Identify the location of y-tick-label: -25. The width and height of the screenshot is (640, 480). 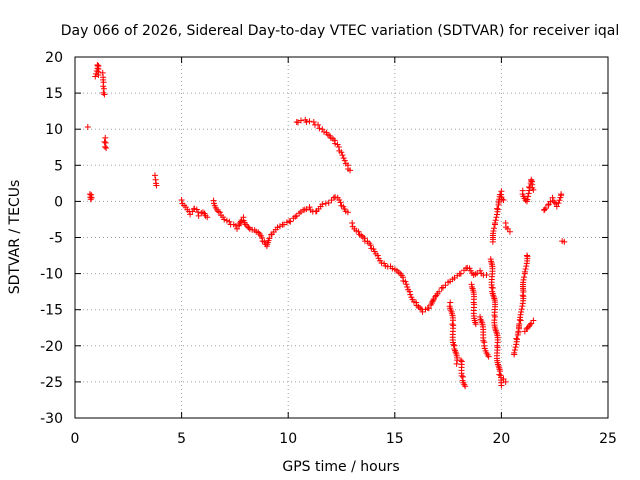
(51, 383).